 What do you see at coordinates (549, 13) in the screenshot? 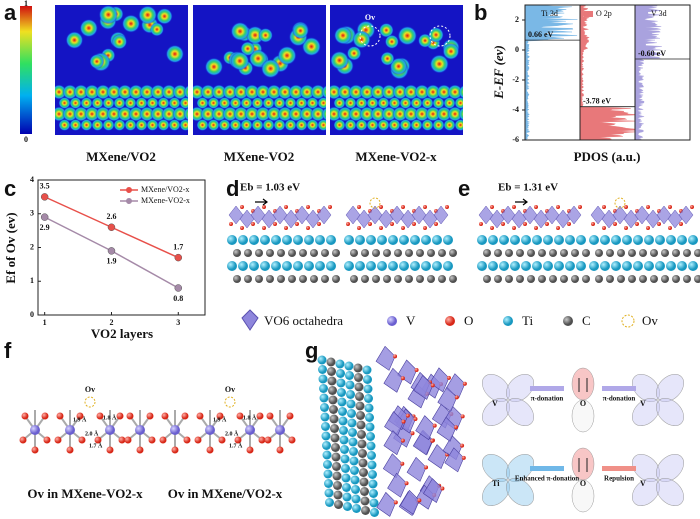
I see `label: Ti 3d` at bounding box center [549, 13].